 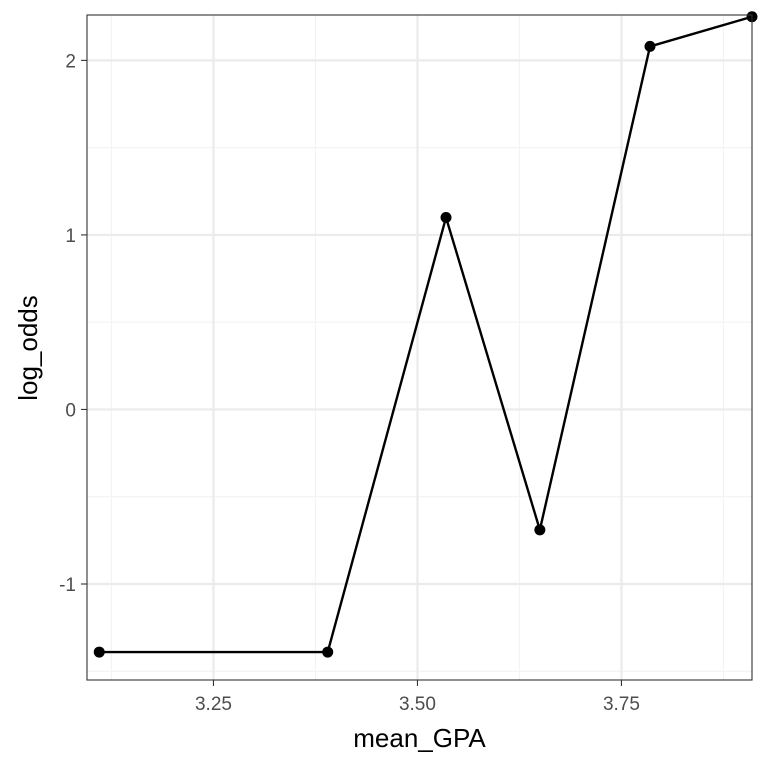 I want to click on x-axis-ticks: 3.25 3.50 3.75, so click(x=417, y=697).